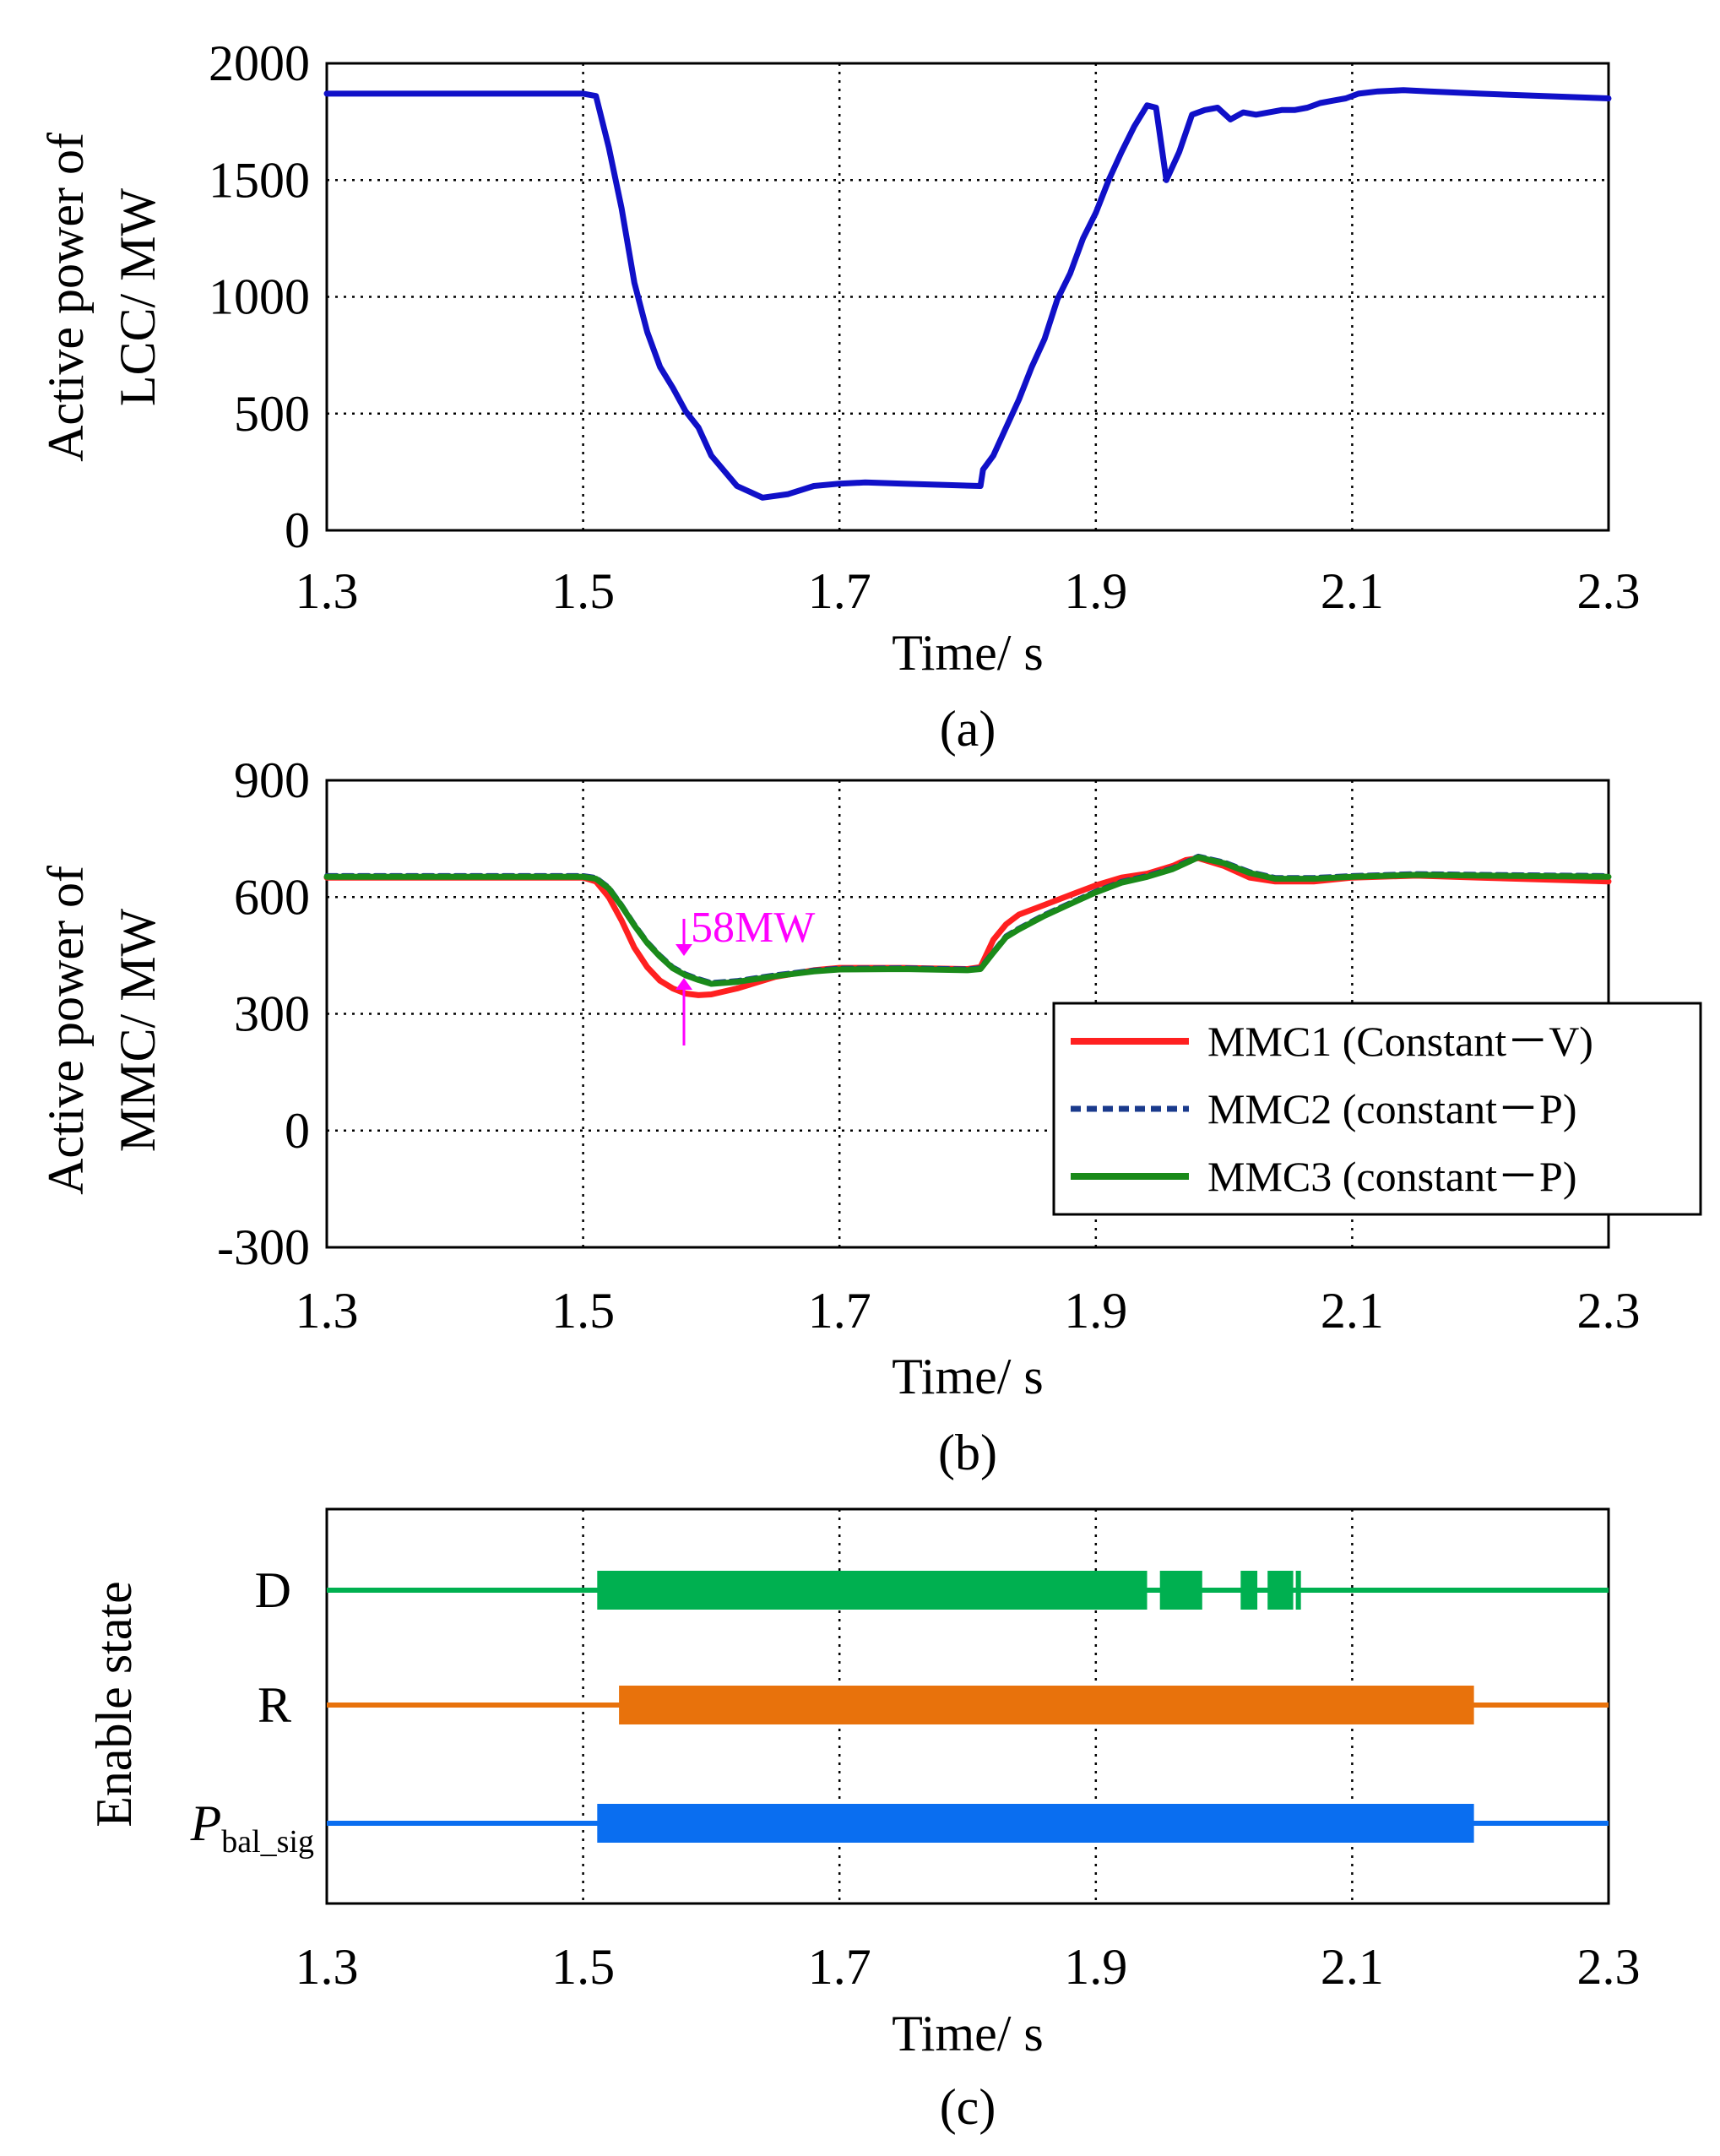  I want to click on panel-b-ylabel-line1: Active power of, so click(66, 1030).